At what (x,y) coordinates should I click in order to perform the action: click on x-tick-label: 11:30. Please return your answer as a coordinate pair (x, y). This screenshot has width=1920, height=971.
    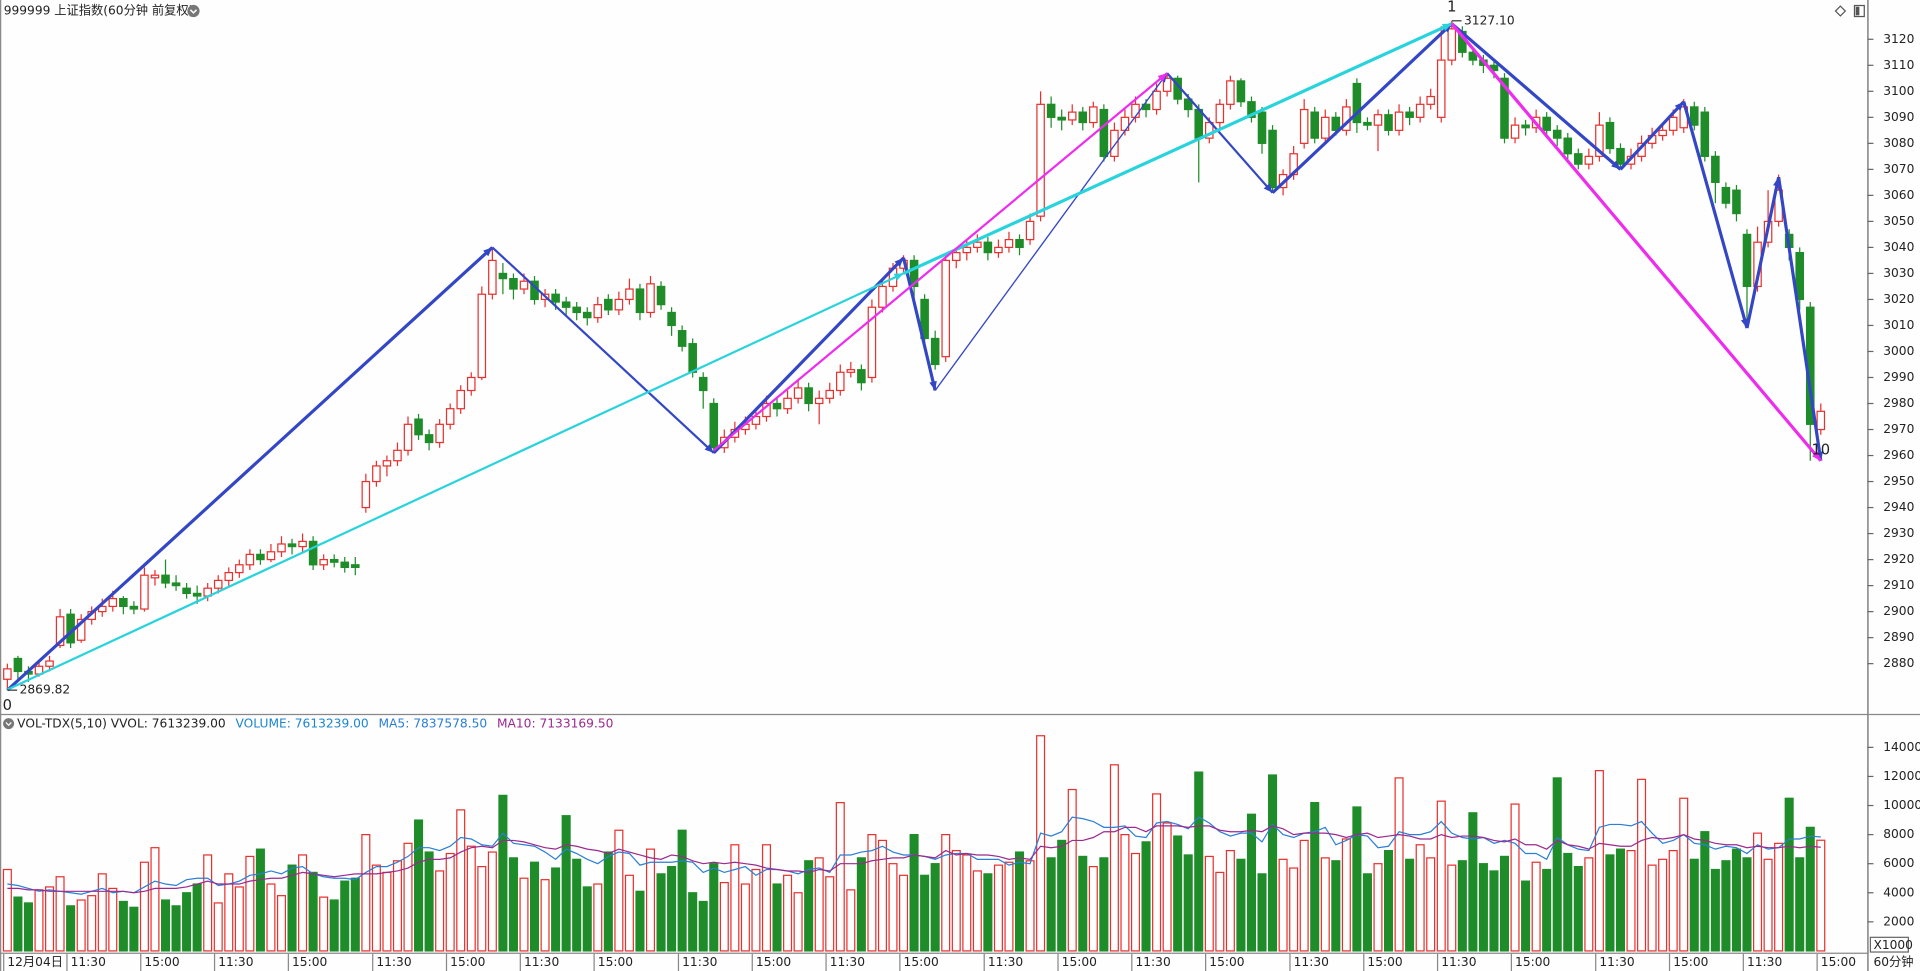
    Looking at the image, I should click on (88, 962).